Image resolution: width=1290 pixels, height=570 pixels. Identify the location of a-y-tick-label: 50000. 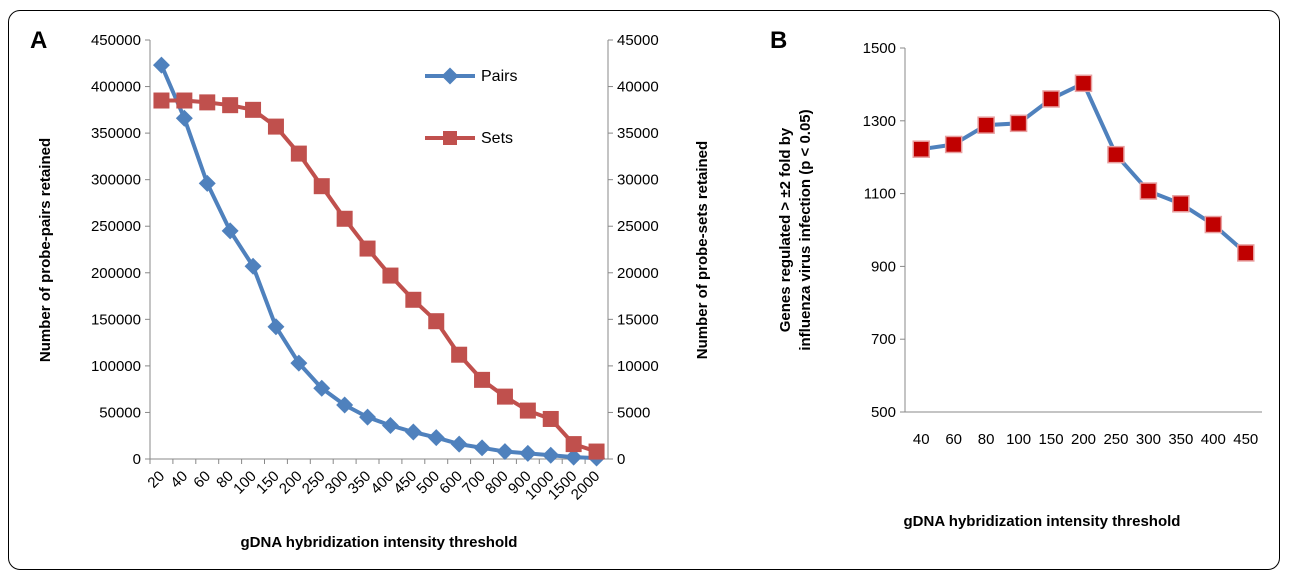
(120, 412).